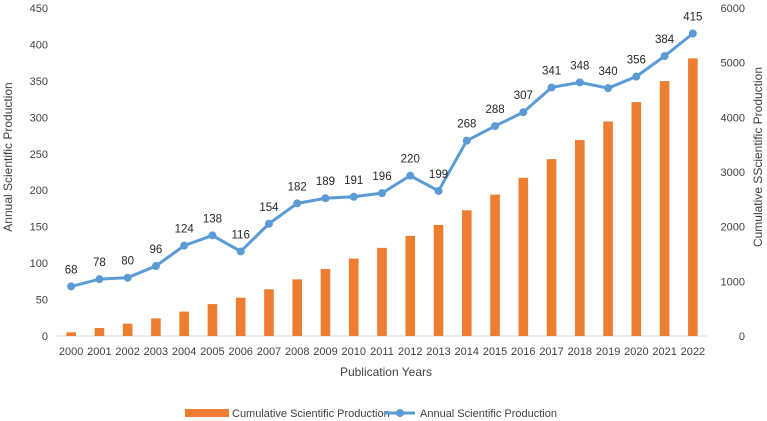  Describe the element at coordinates (127, 262) in the screenshot. I see `data-label: 80` at that location.